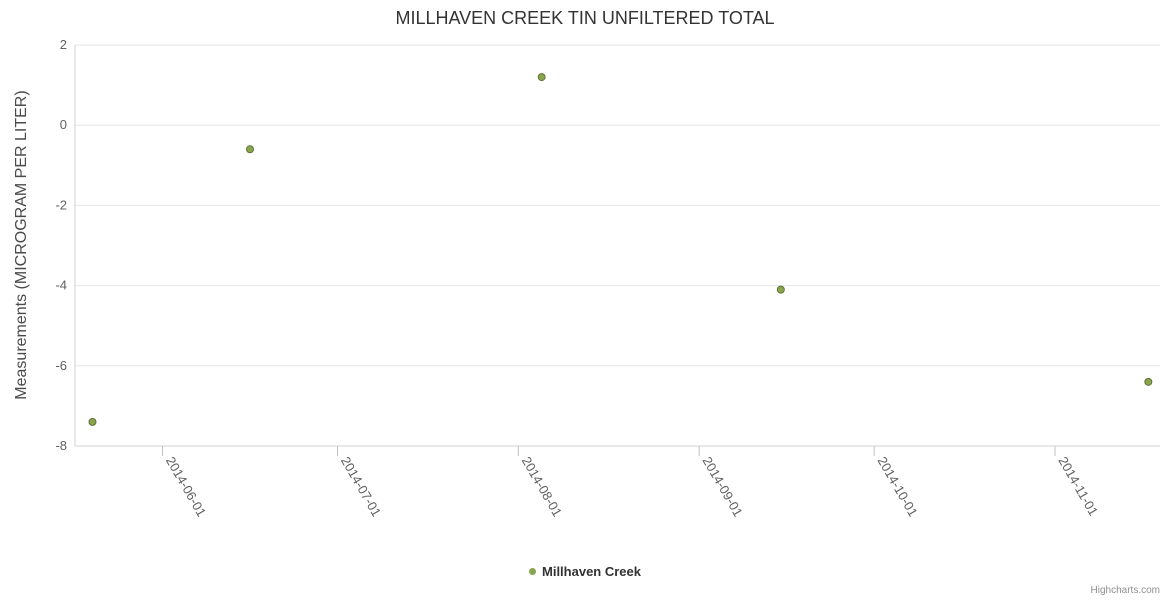 This screenshot has height=600, width=1170. What do you see at coordinates (61, 285) in the screenshot?
I see `y-axis-tick-label: -4` at bounding box center [61, 285].